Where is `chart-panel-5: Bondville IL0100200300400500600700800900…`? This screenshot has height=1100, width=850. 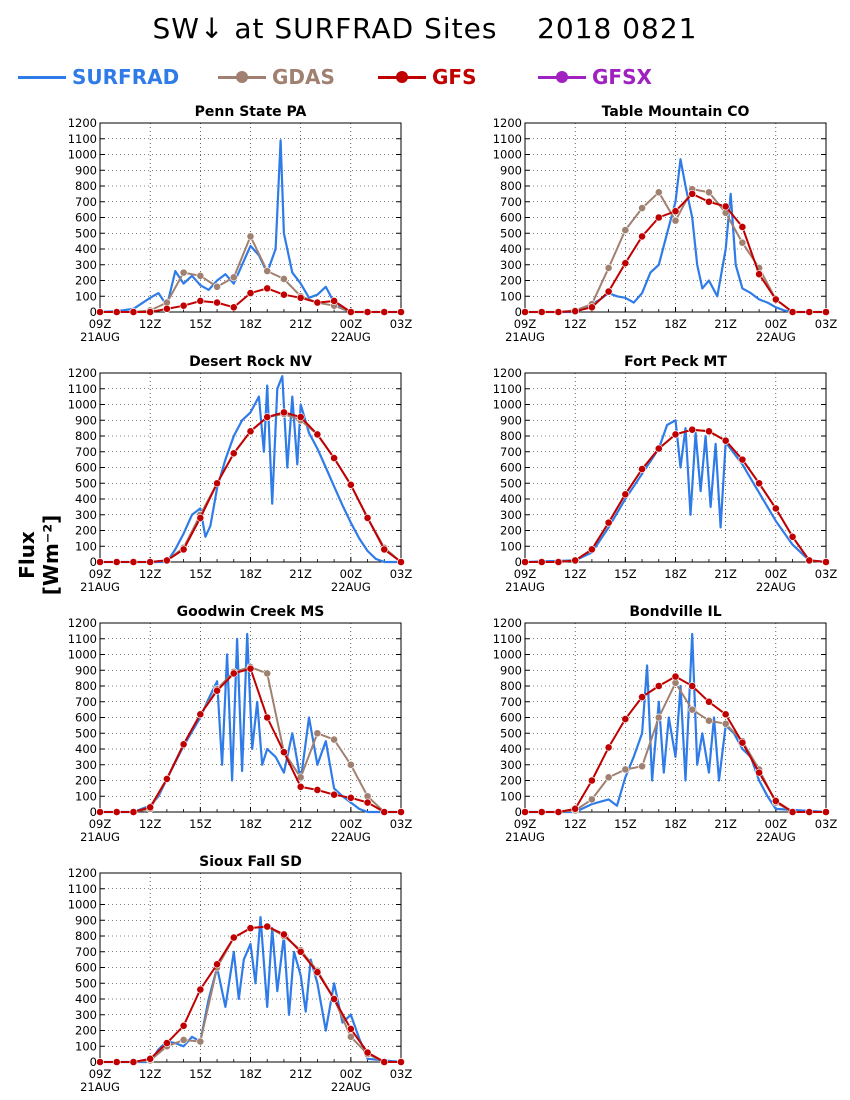 chart-panel-5: Bondville IL0100200300400500600700800900… is located at coordinates (665, 724).